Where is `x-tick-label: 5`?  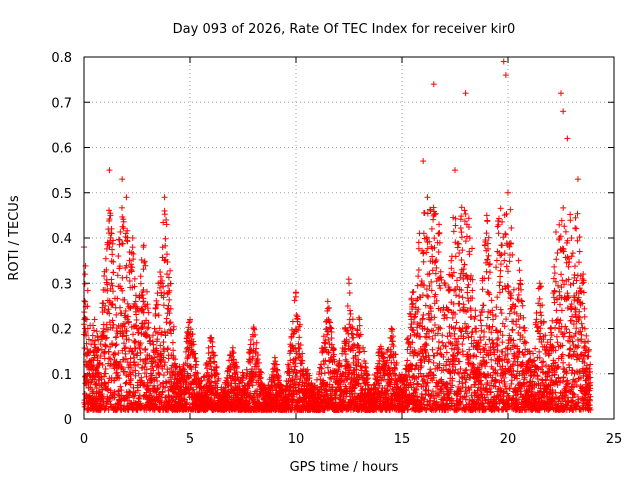 x-tick-label: 5 is located at coordinates (190, 439).